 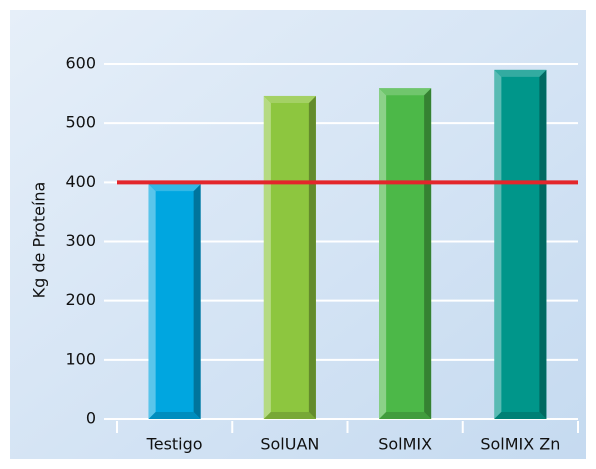 What do you see at coordinates (520, 444) in the screenshot?
I see `x-tick-label: SolMIX Zn` at bounding box center [520, 444].